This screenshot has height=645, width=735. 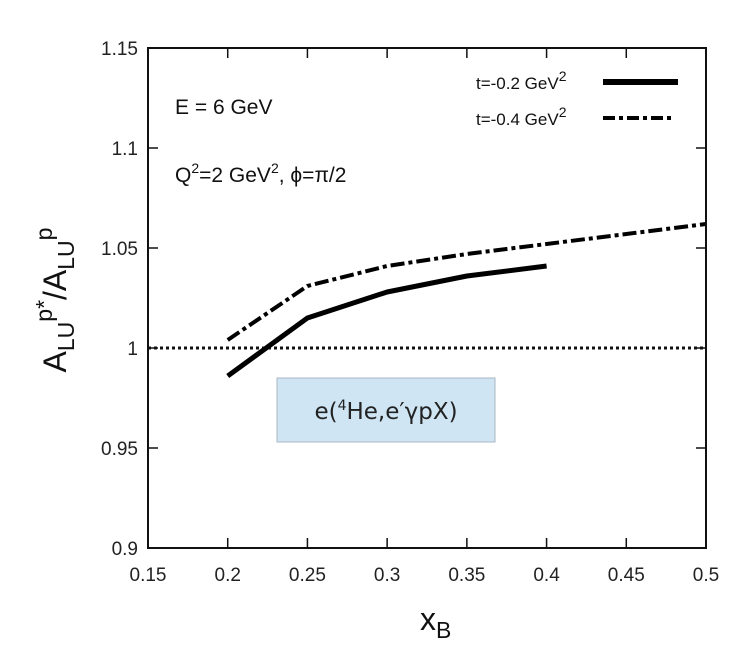 I want to click on y-tick-label: 1.1, so click(x=125, y=149).